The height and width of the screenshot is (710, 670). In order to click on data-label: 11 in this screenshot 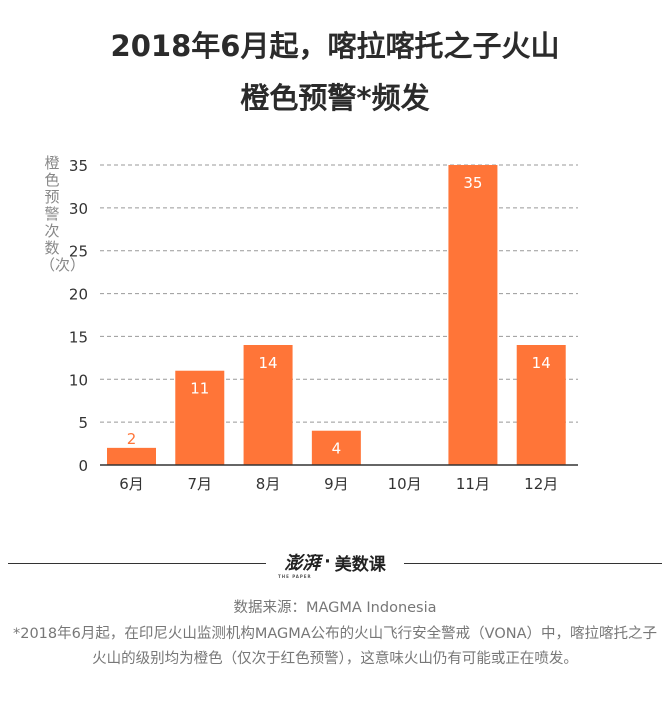, I will do `click(199, 389)`.